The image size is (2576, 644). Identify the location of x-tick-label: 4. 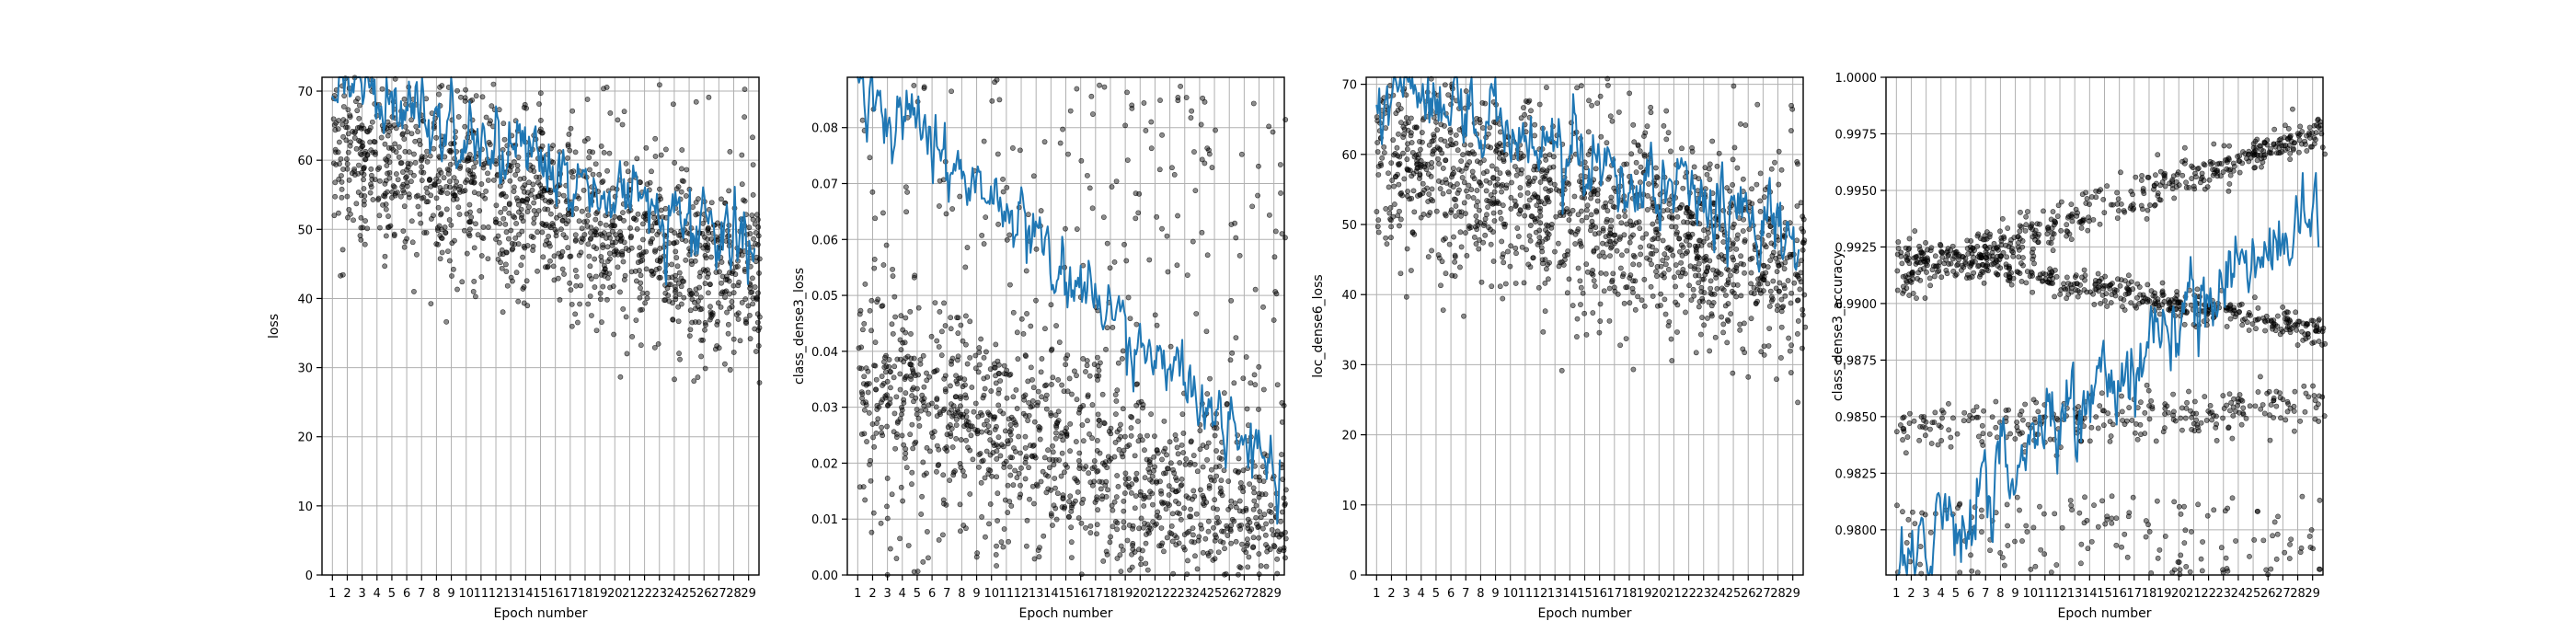
(902, 594).